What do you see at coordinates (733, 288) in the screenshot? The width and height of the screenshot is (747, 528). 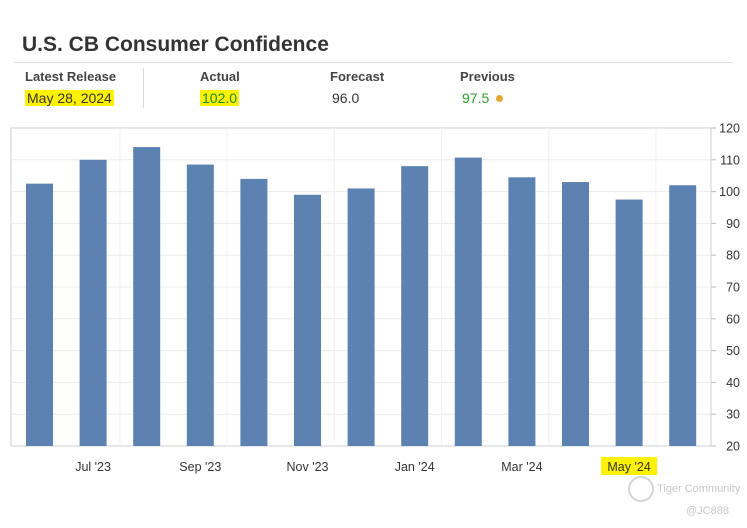 I see `y-tick-label: 70` at bounding box center [733, 288].